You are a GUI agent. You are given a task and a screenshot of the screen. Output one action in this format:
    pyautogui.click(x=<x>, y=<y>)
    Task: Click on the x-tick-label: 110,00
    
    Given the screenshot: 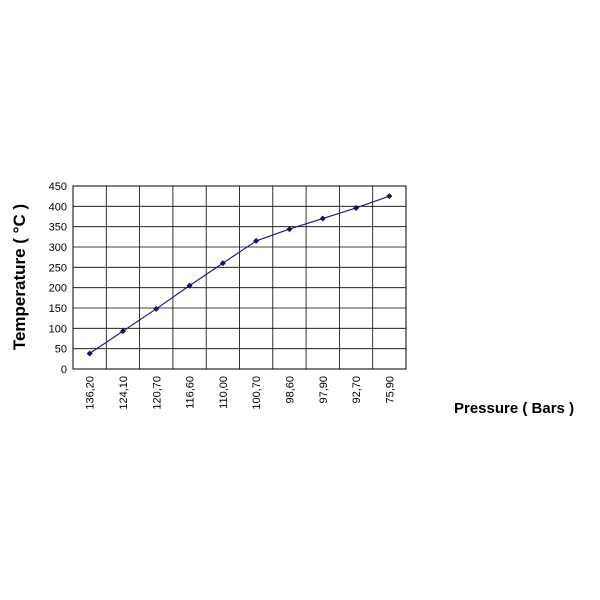 What is the action you would take?
    pyautogui.click(x=224, y=392)
    